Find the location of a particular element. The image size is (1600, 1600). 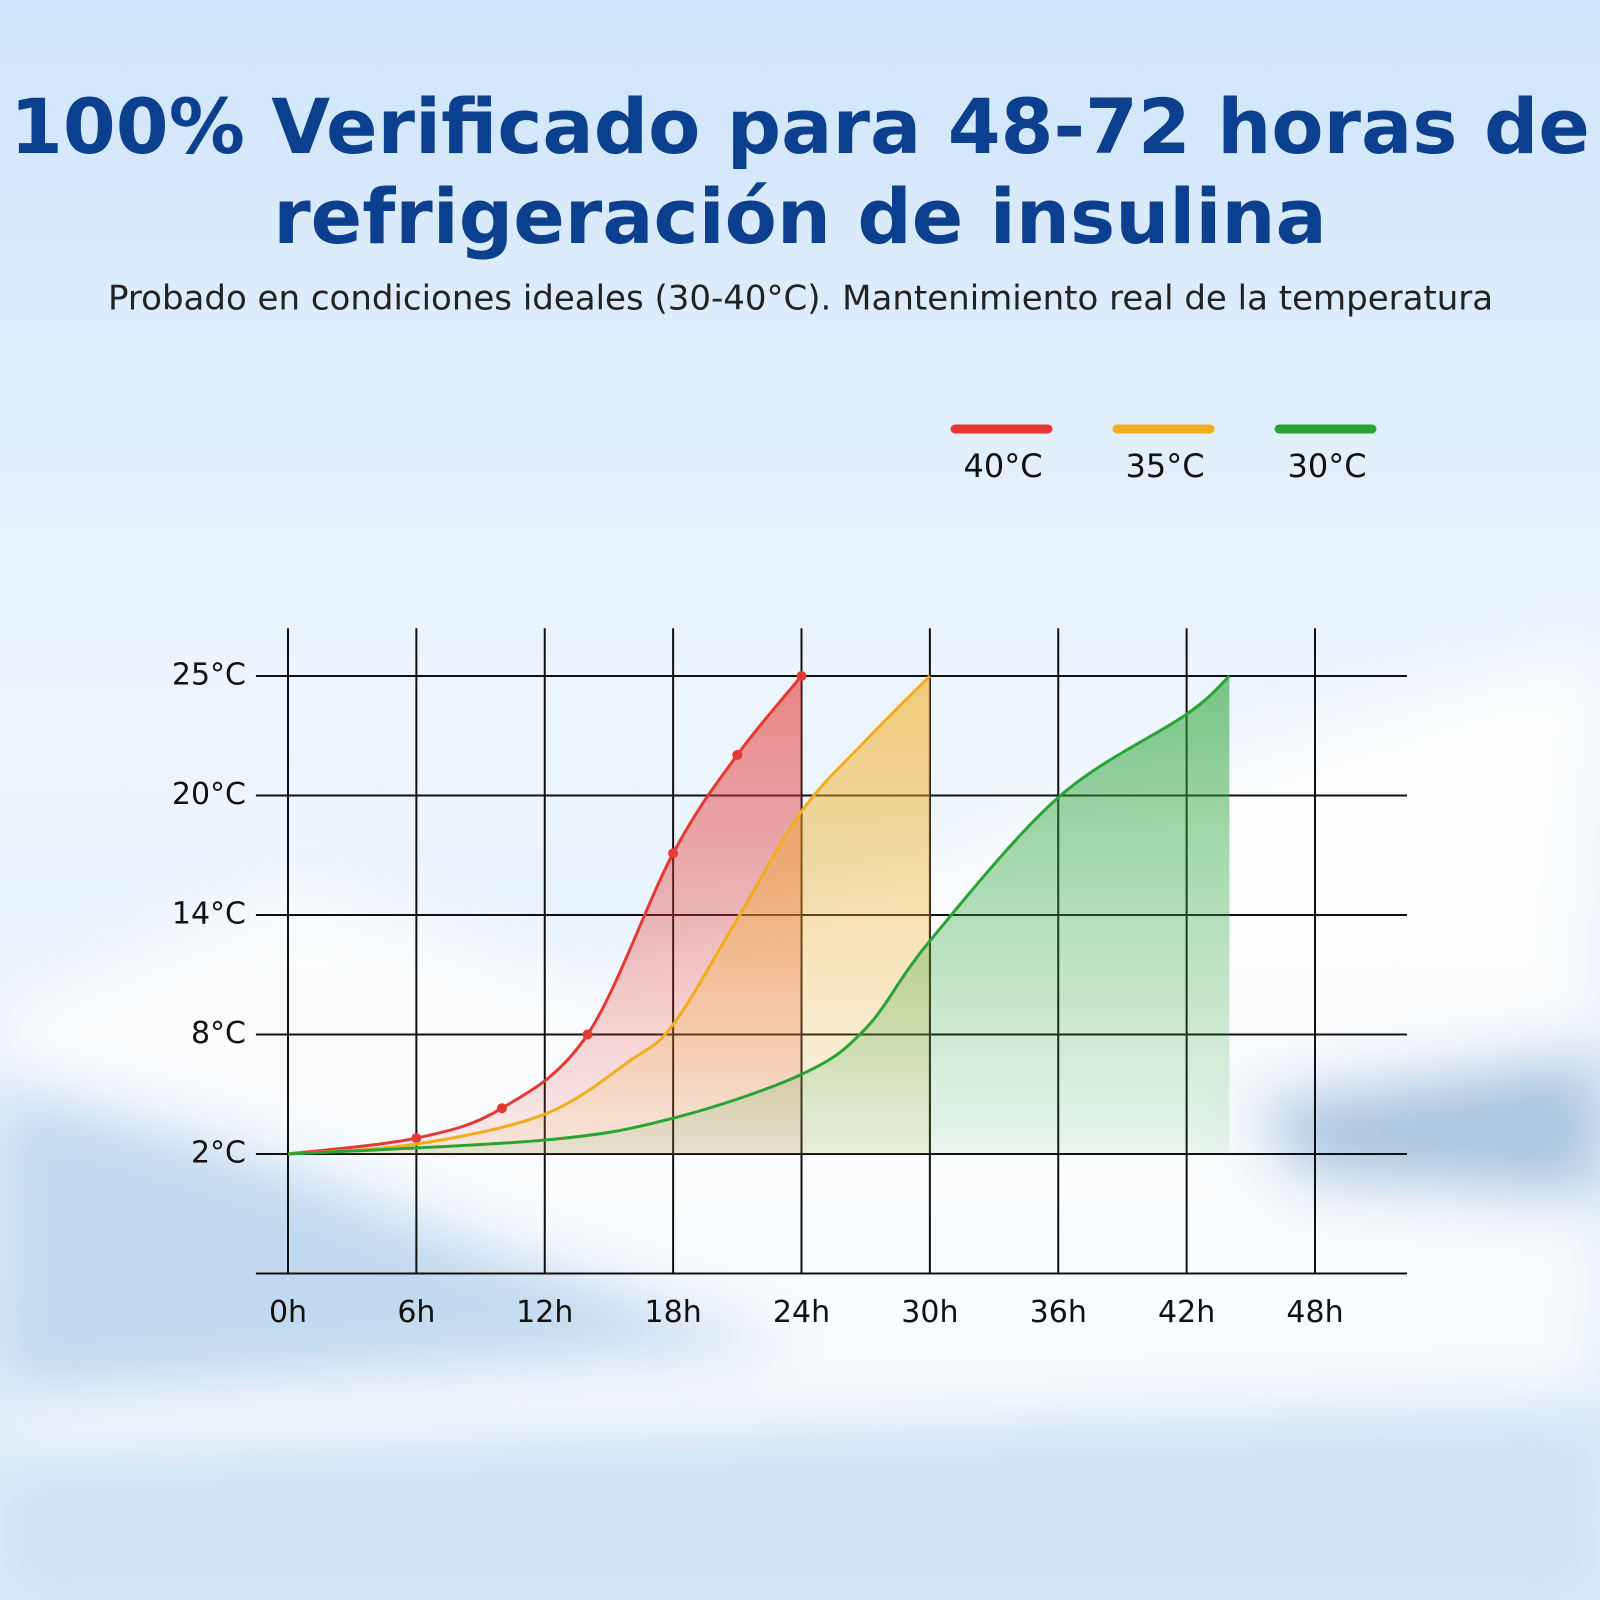

x-tick-label: 12h is located at coordinates (544, 1312).